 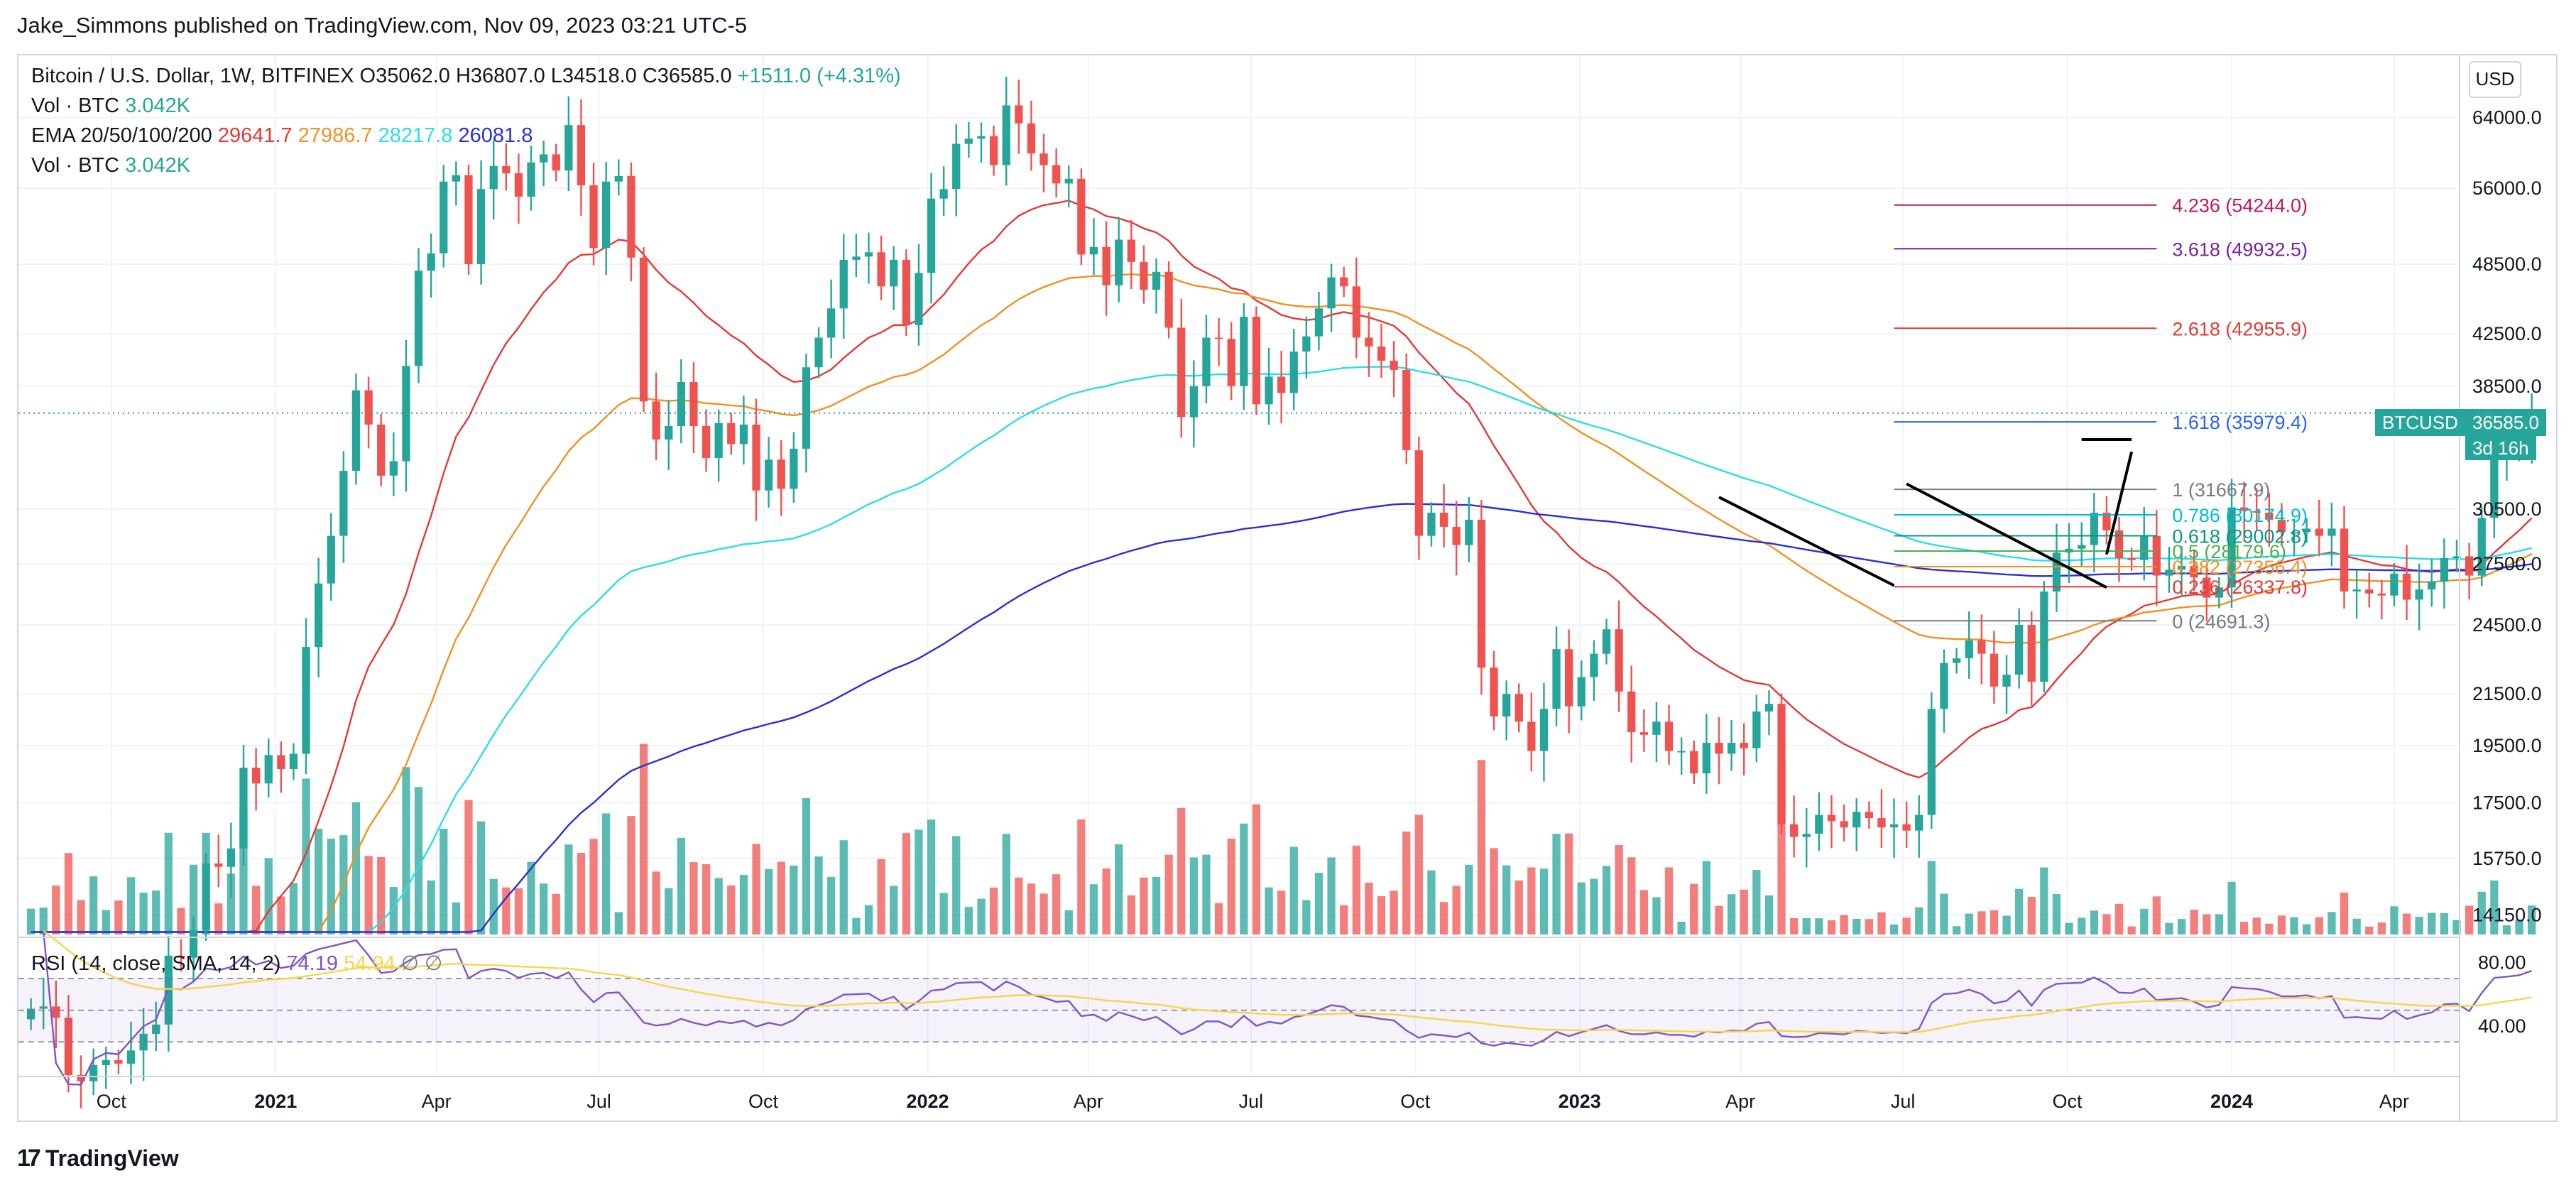 I want to click on trendlines, so click(x=1926, y=513).